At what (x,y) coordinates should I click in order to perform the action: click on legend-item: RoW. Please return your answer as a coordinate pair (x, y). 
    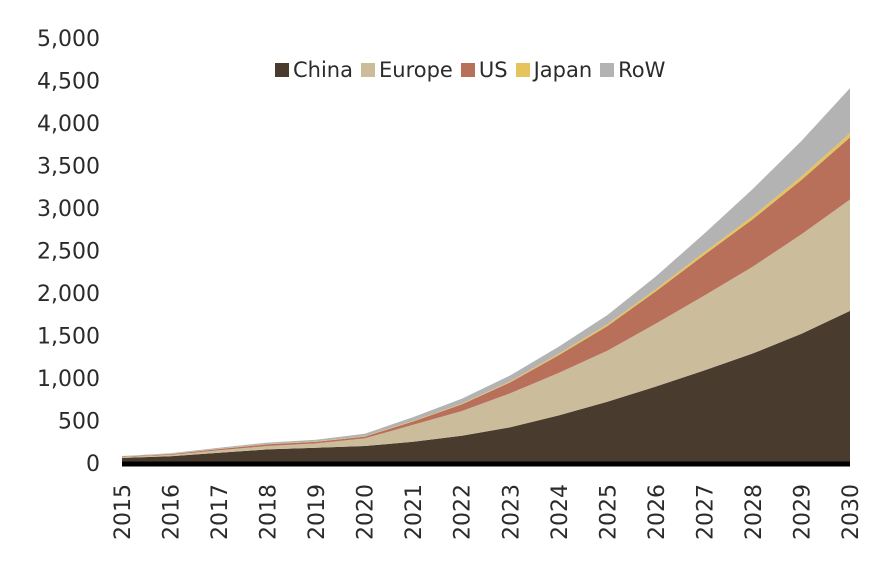
    Looking at the image, I should click on (632, 70).